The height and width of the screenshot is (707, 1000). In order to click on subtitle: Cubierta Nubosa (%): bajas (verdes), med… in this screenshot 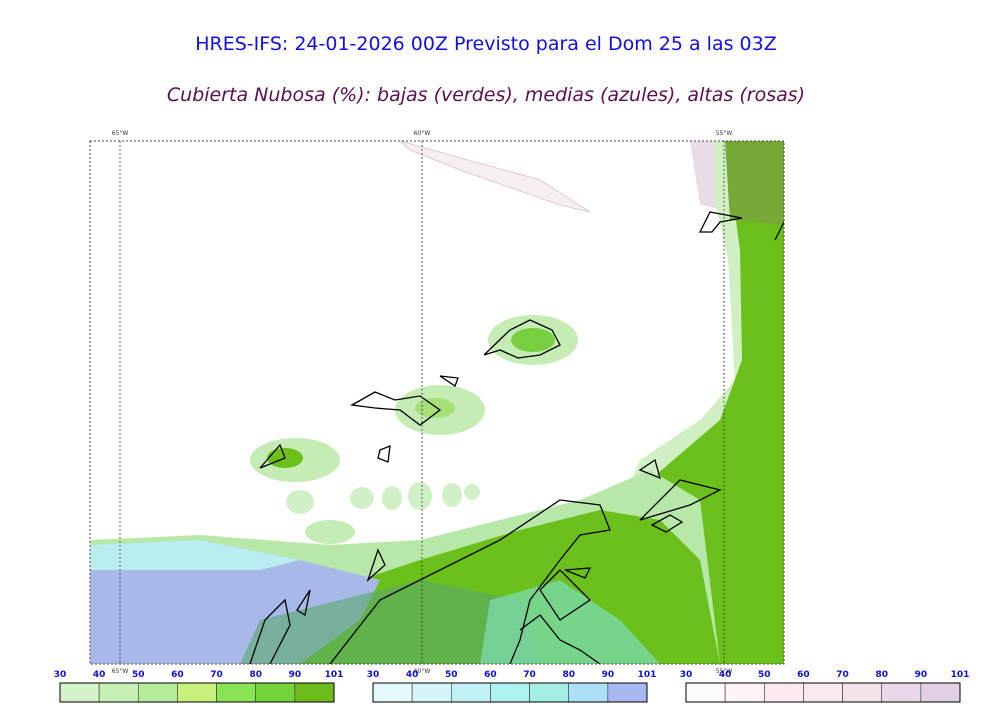, I will do `click(486, 95)`.